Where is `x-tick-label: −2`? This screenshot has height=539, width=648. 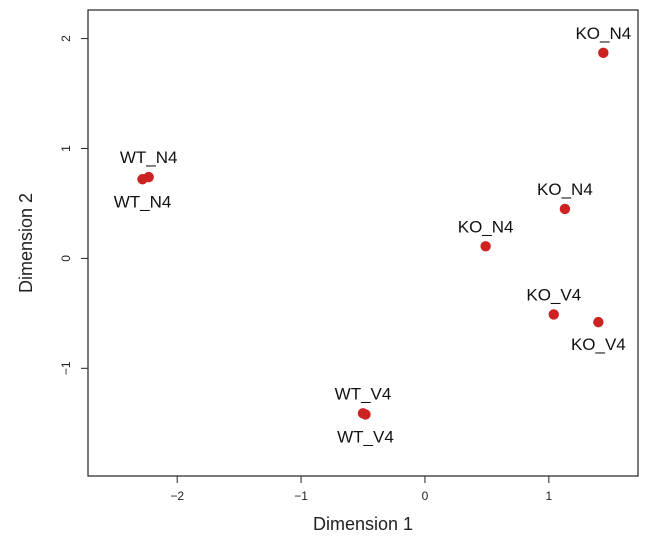 x-tick-label: −2 is located at coordinates (177, 496).